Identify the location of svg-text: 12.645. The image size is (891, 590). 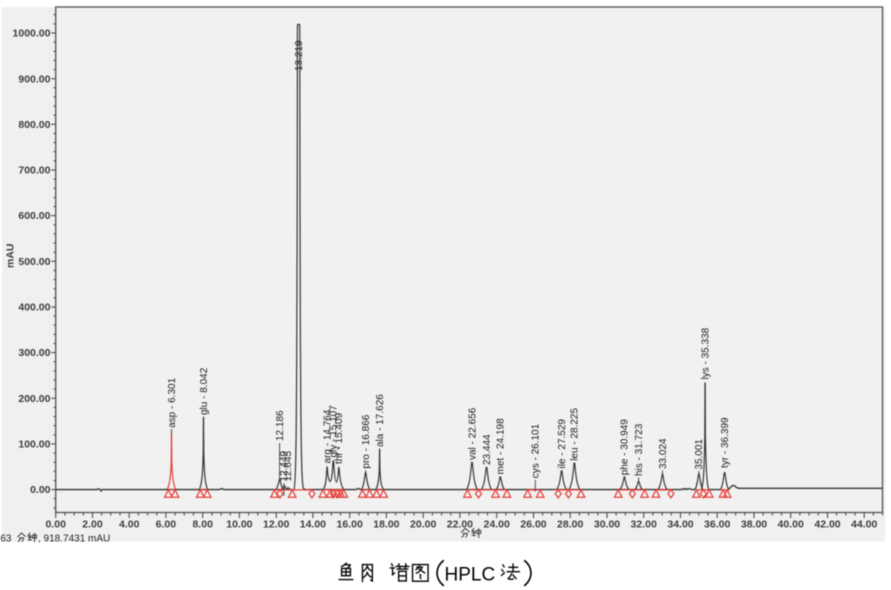
(288, 465).